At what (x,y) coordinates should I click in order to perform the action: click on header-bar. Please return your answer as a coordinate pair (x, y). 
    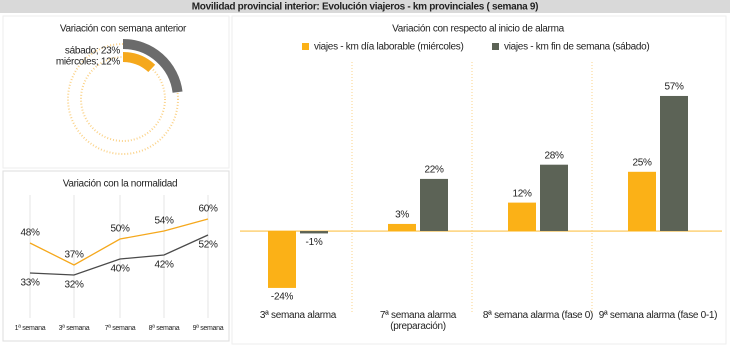
    Looking at the image, I should click on (365, 6).